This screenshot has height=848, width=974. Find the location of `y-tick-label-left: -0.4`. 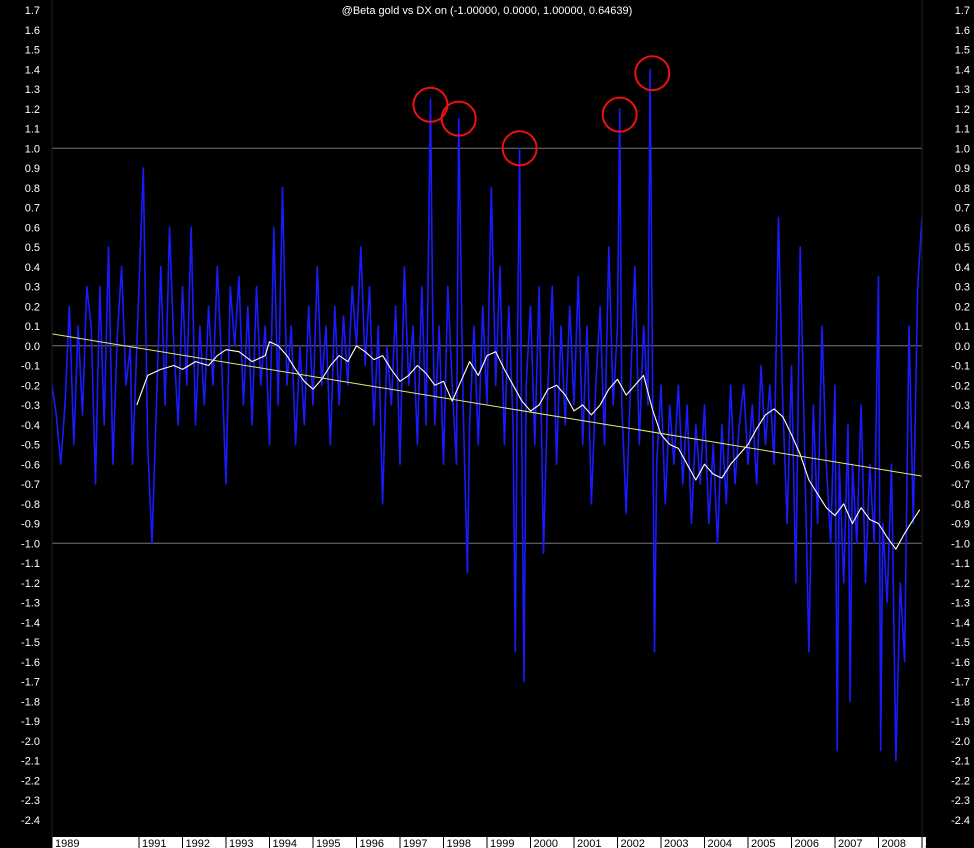

y-tick-label-left: -0.4 is located at coordinates (30, 426).